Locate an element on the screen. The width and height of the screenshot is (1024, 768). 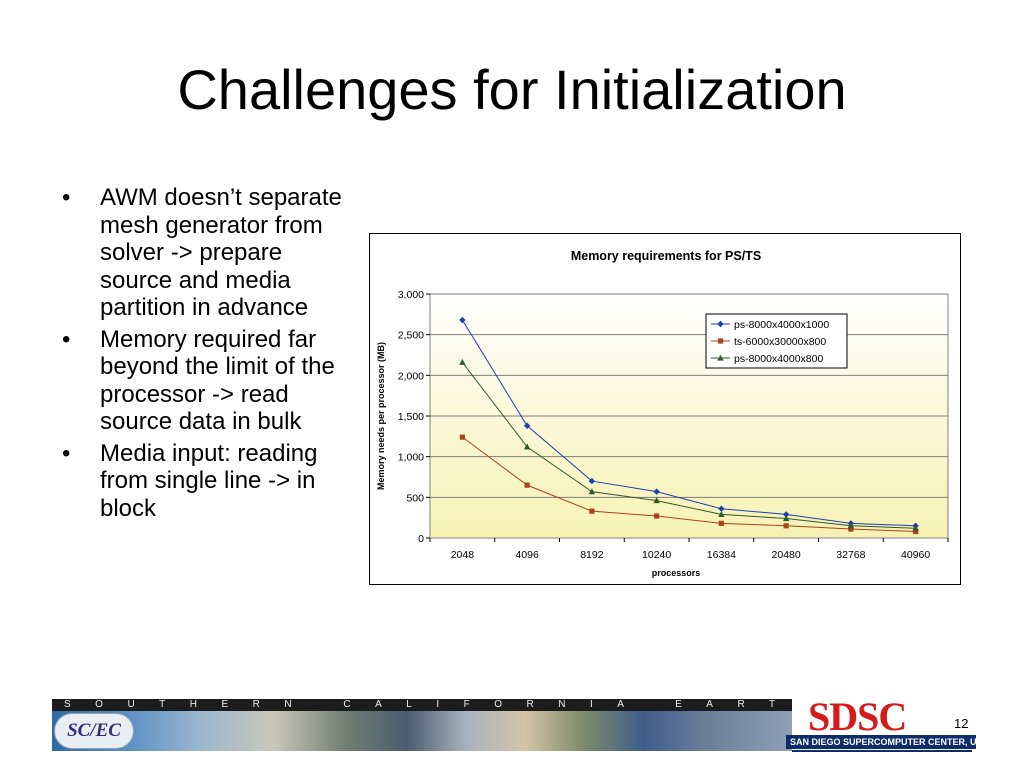
series-ts-6000x30000x800 is located at coordinates (689, 484).